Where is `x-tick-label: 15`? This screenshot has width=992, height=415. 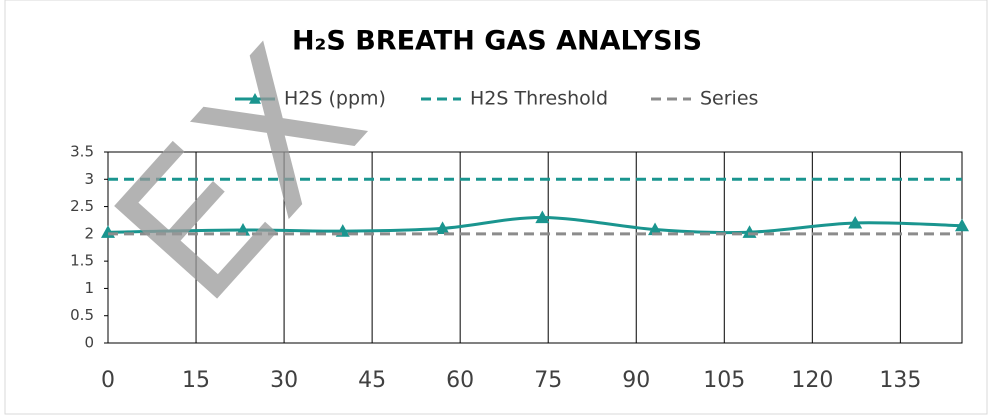
x-tick-label: 15 is located at coordinates (196, 380).